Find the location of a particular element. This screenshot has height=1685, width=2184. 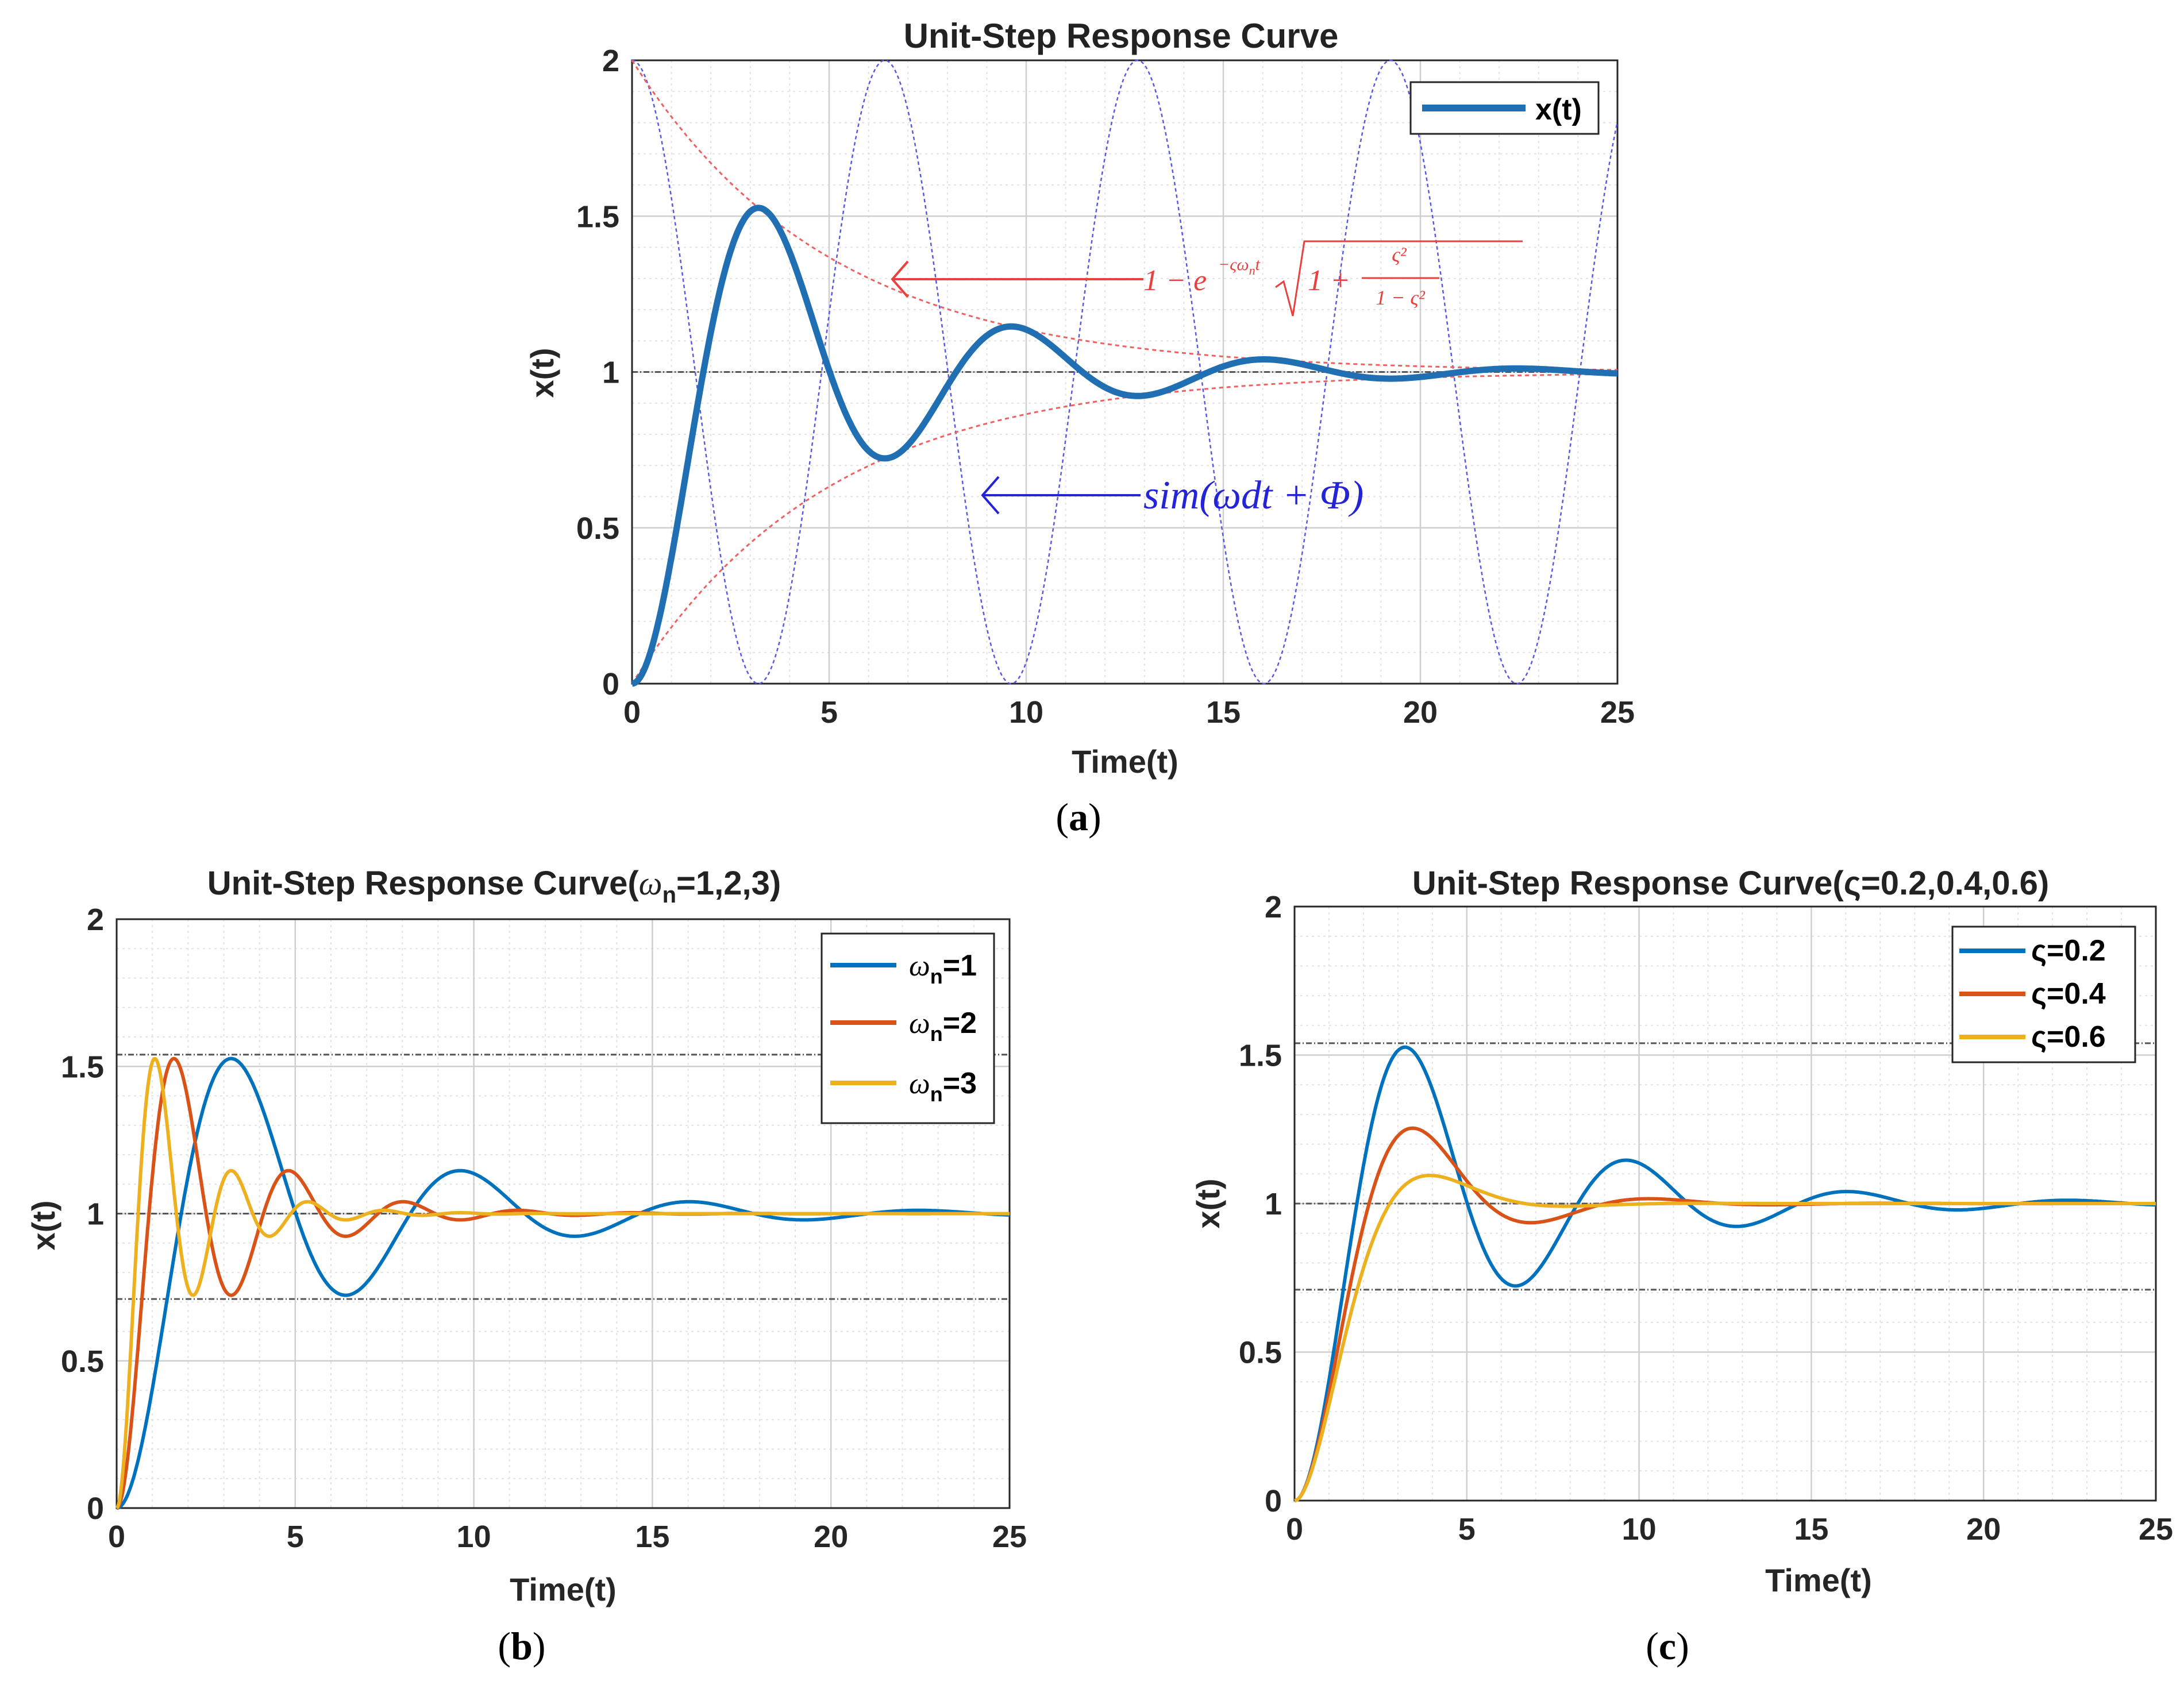

panel-c-ylabel: x(t) is located at coordinates (1208, 1203).